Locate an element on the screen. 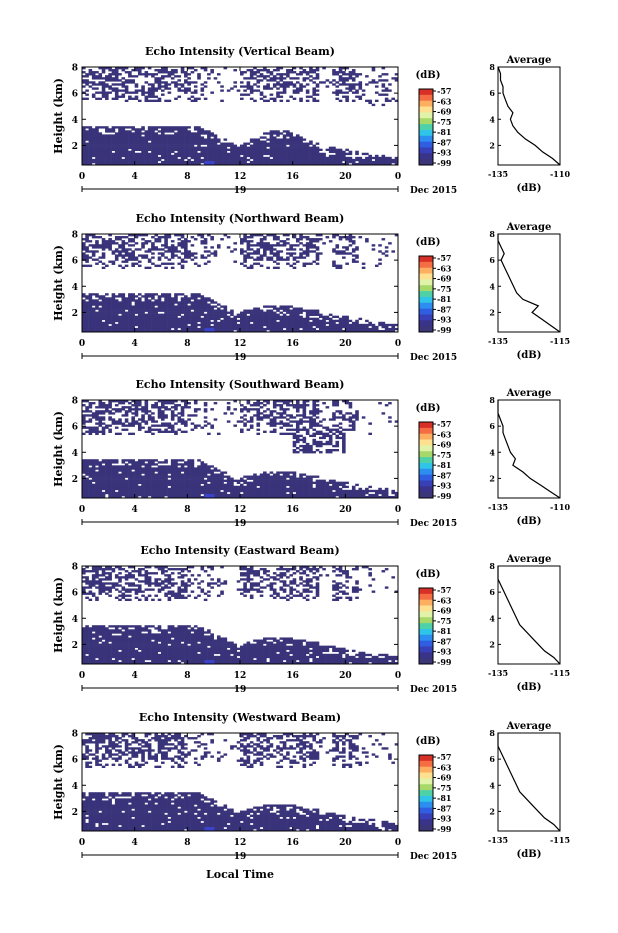 Image resolution: width=618 pixels, height=933 pixels. average-line is located at coordinates (529, 116).